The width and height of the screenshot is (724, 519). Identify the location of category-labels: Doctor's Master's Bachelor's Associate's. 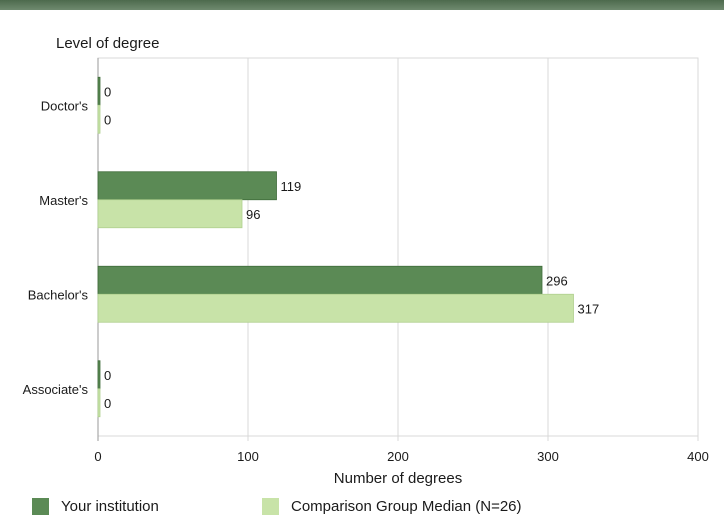
(56, 247).